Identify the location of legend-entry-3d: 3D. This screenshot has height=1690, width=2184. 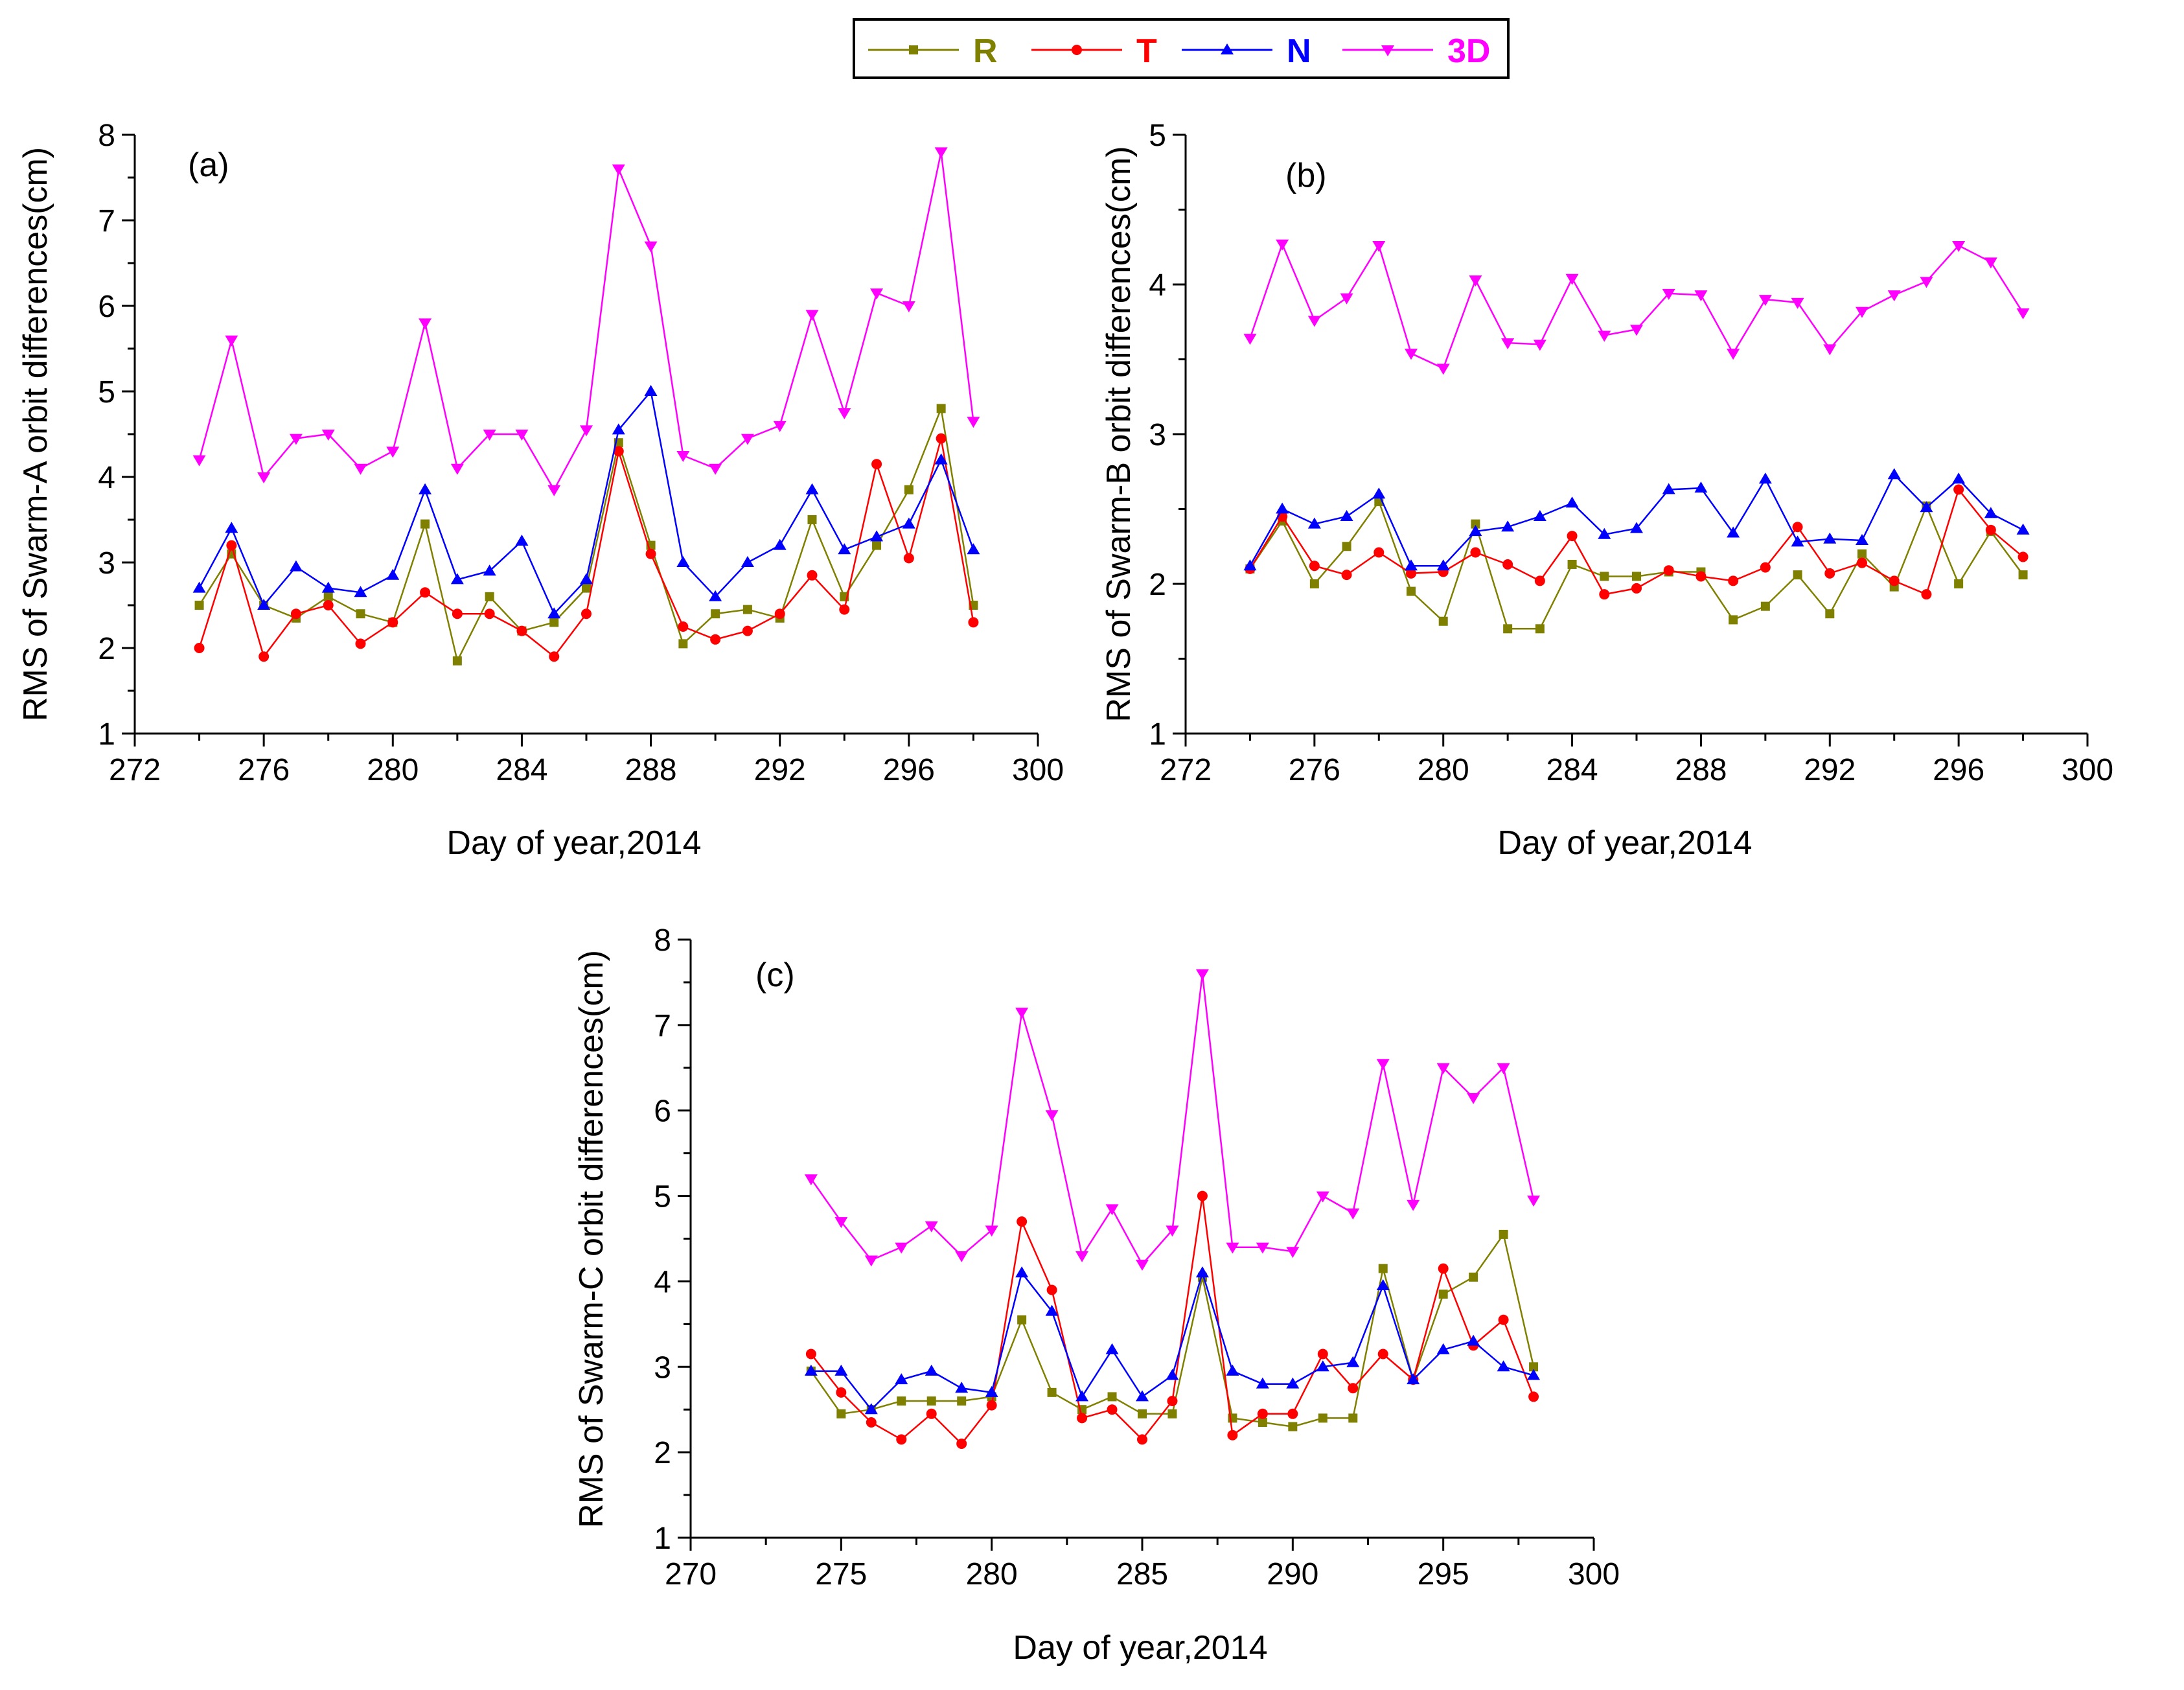
(1416, 51).